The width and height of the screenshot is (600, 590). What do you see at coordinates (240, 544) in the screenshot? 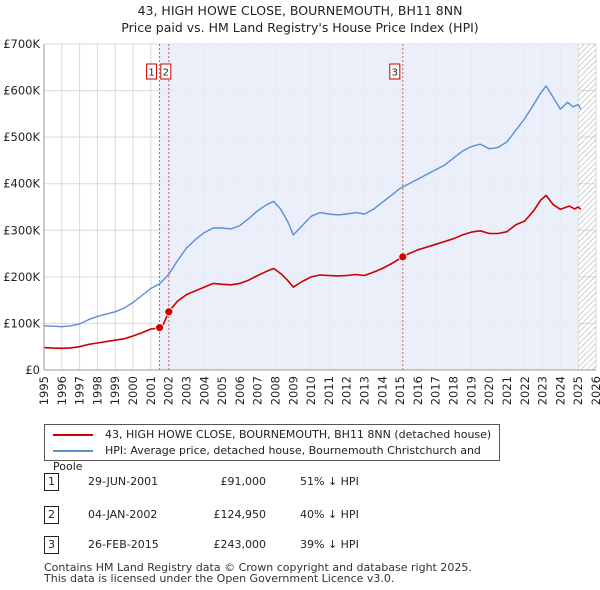
I see `transaction-price: £243,000` at bounding box center [240, 544].